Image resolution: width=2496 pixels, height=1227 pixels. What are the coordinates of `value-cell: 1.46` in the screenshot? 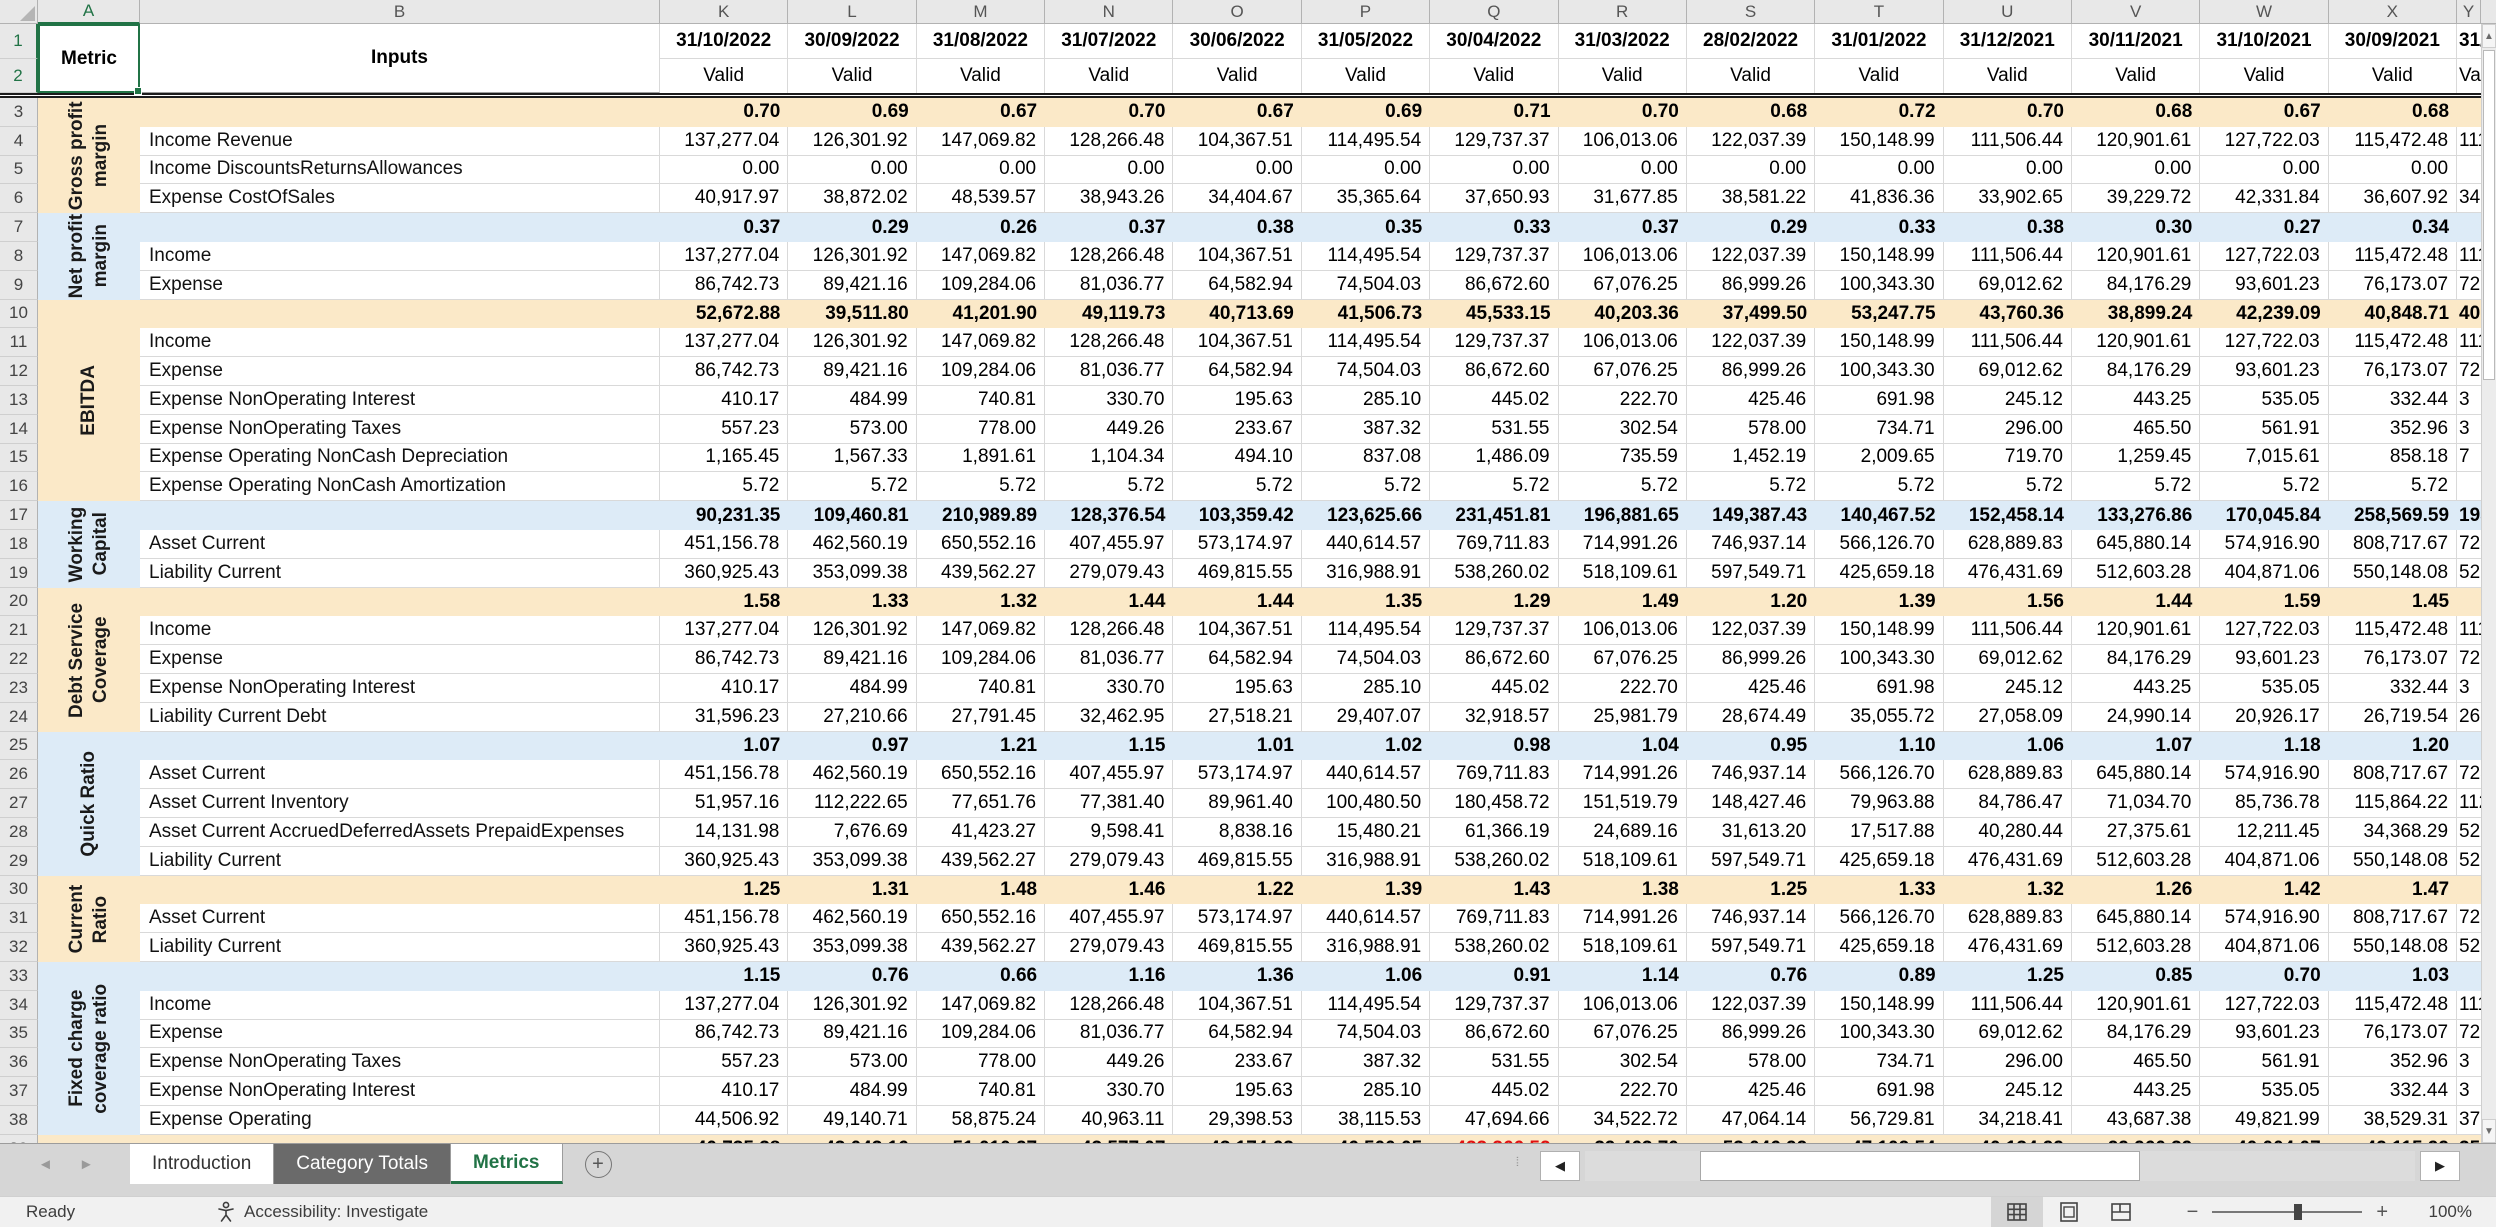 It's located at (1109, 890).